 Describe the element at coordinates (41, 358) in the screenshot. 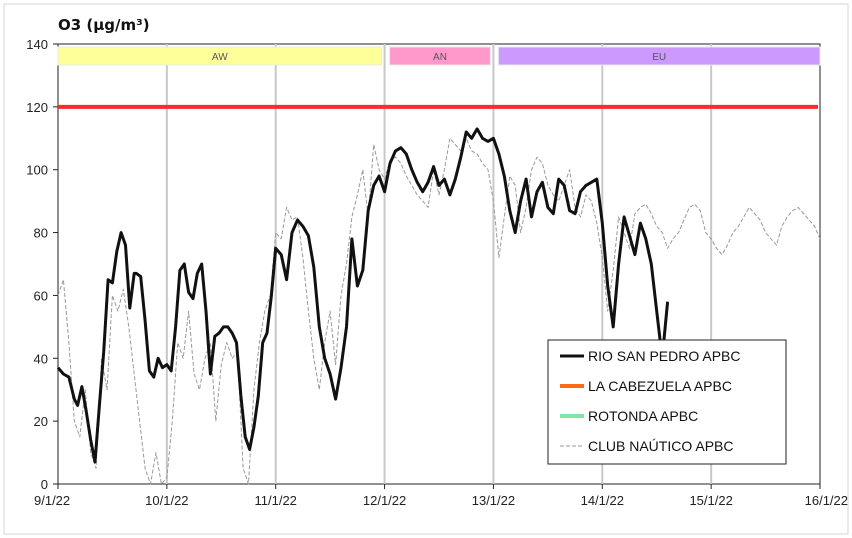

I see `y-tick-label: 40` at that location.